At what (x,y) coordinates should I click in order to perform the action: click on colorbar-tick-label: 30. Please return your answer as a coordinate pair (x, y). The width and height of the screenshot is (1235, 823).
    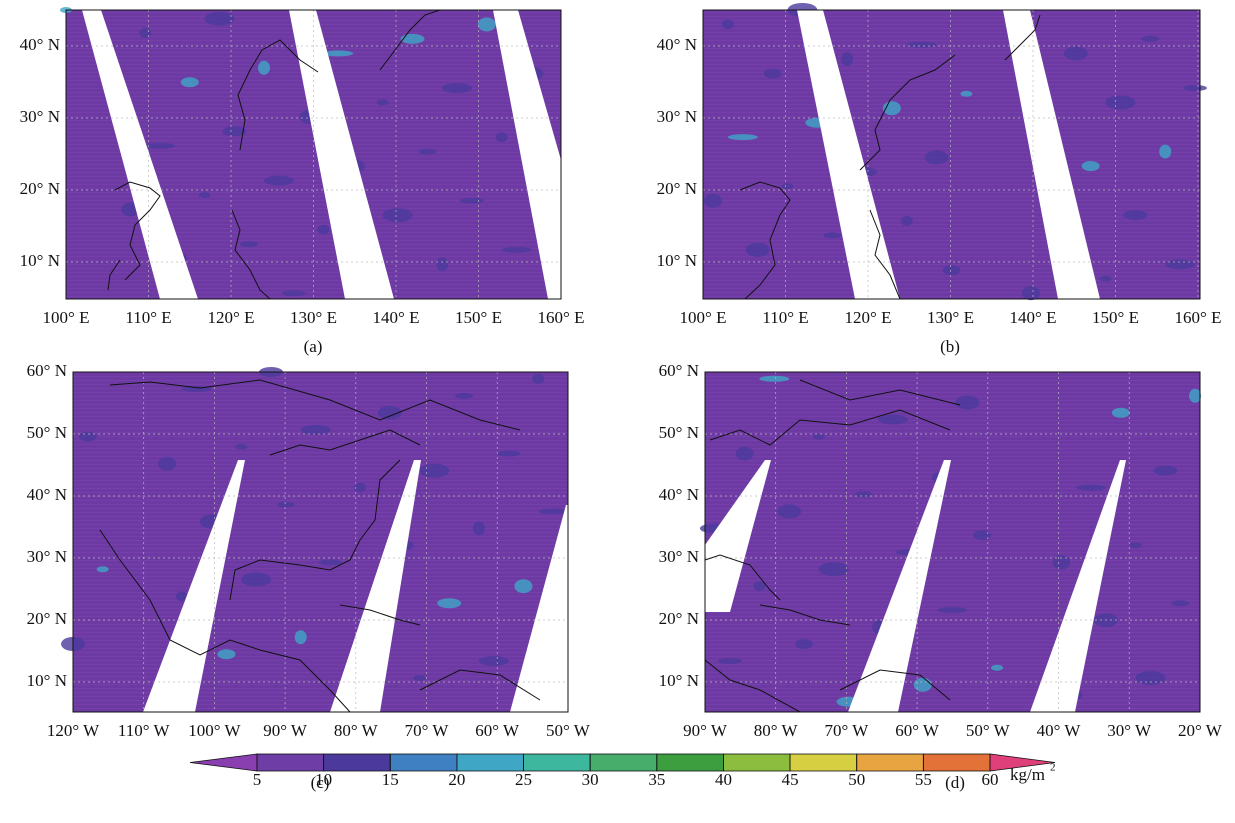
    Looking at the image, I should click on (590, 779).